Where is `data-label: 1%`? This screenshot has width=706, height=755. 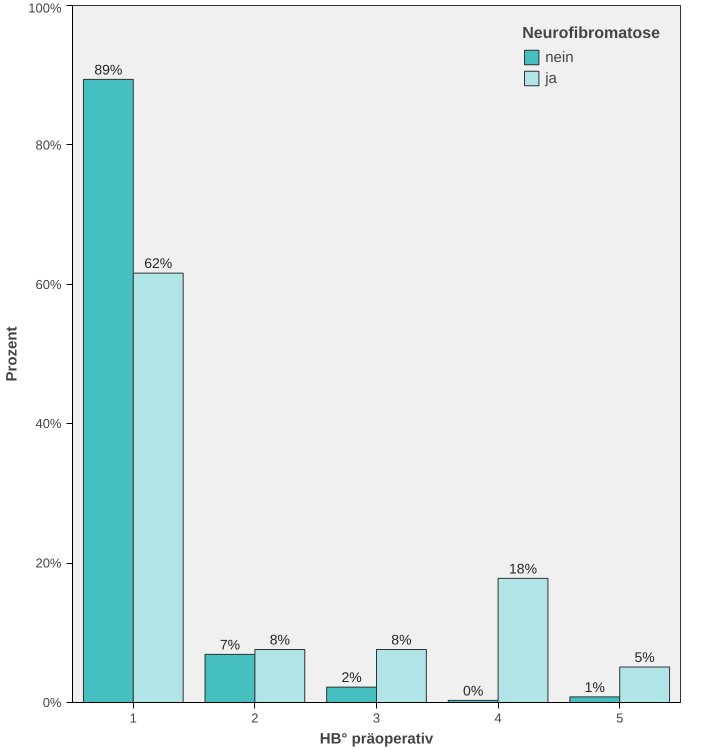 data-label: 1% is located at coordinates (594, 686).